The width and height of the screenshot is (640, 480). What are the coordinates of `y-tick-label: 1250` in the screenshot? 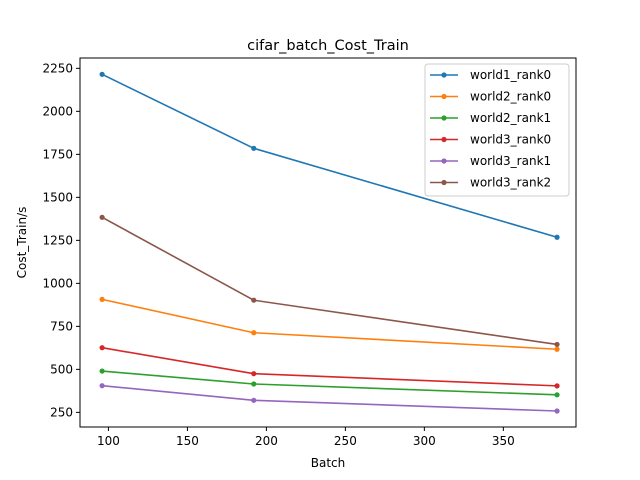 It's located at (57, 240).